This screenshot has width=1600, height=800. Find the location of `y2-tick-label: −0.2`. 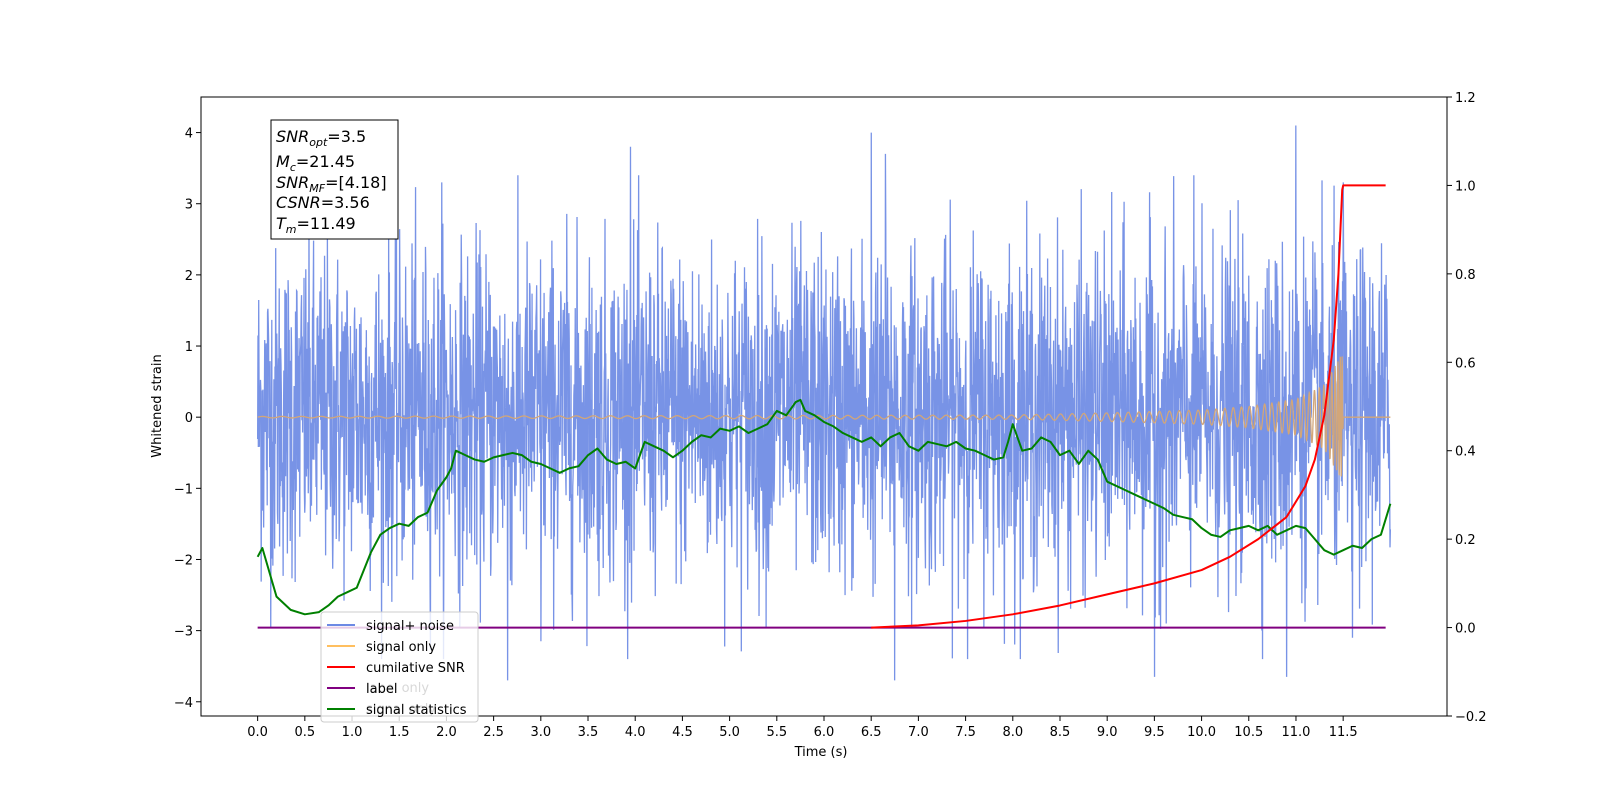

y2-tick-label: −0.2 is located at coordinates (1471, 717).